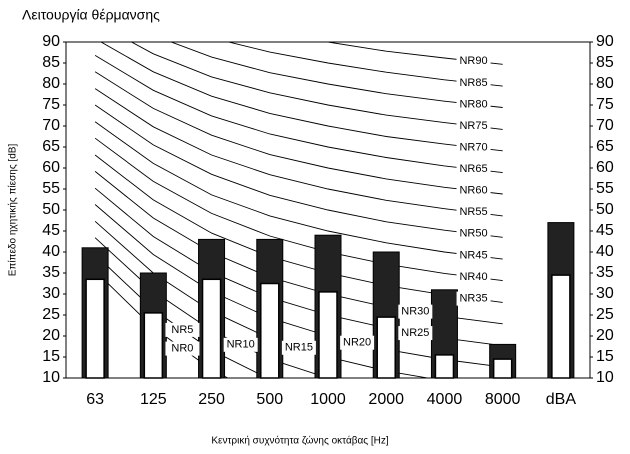 This screenshot has height=454, width=630. Describe the element at coordinates (605, 125) in the screenshot. I see `y2-tick-label: 70` at that location.